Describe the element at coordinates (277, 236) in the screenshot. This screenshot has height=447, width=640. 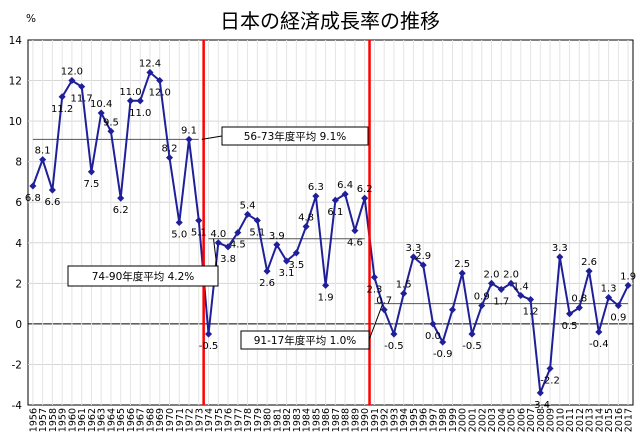
I see `data-label: 3.9` at that location.